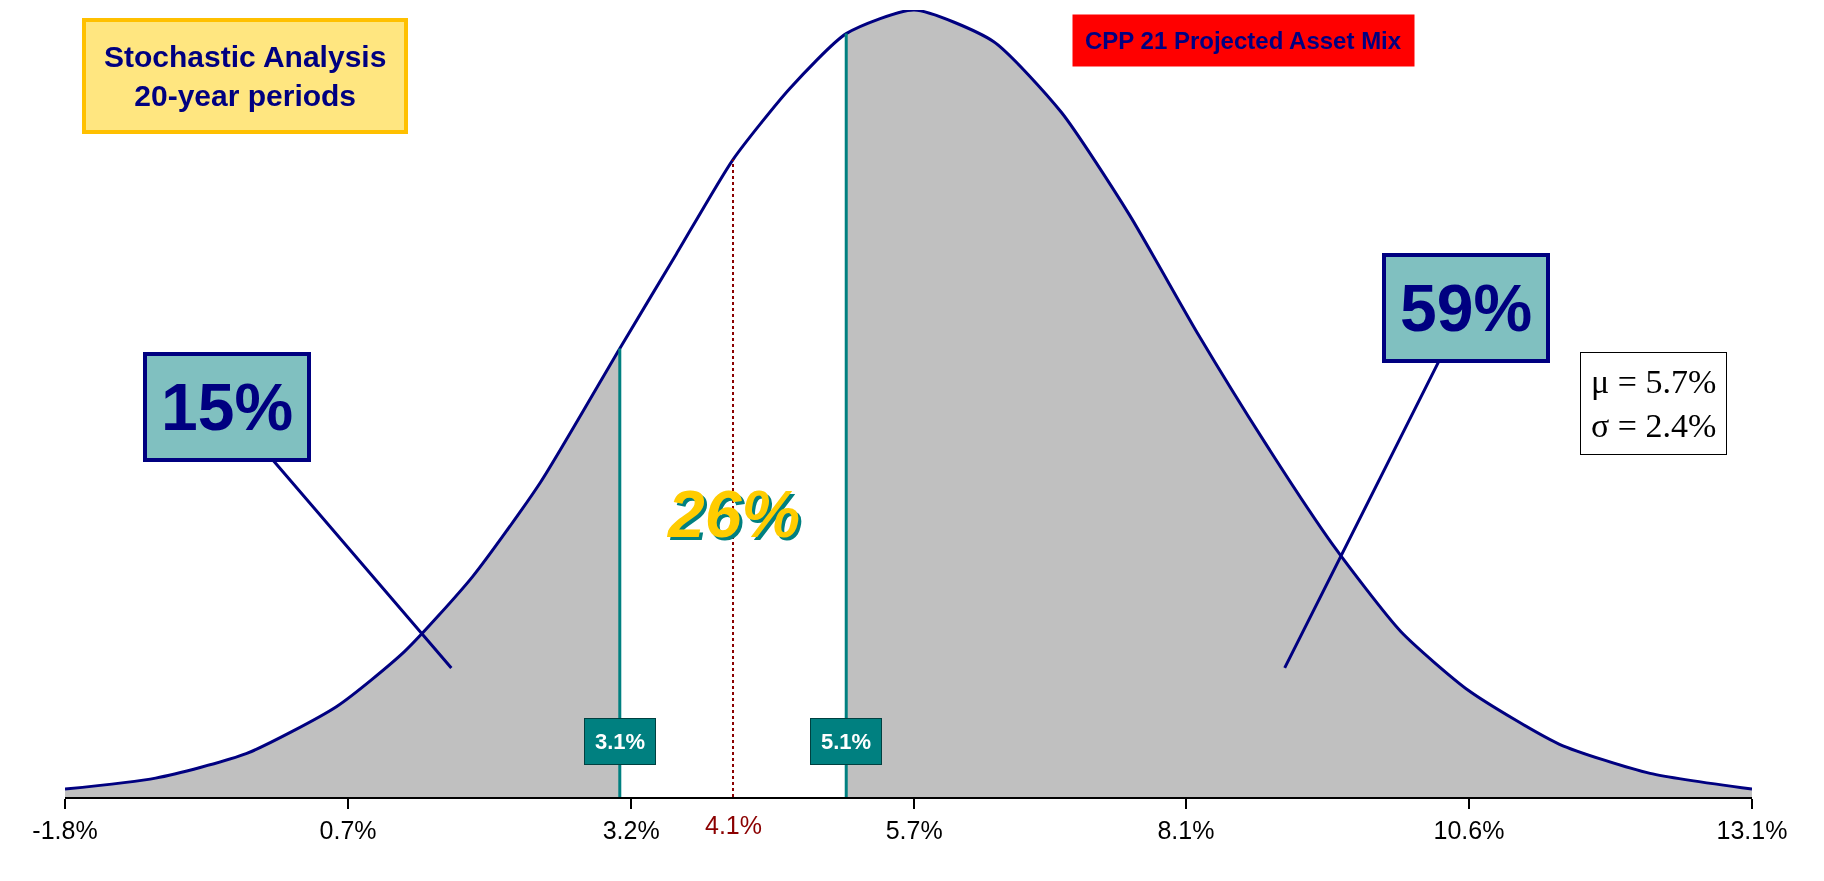 The image size is (1824, 881). What do you see at coordinates (733, 825) in the screenshot?
I see `ref-line-label: 4.1%` at bounding box center [733, 825].